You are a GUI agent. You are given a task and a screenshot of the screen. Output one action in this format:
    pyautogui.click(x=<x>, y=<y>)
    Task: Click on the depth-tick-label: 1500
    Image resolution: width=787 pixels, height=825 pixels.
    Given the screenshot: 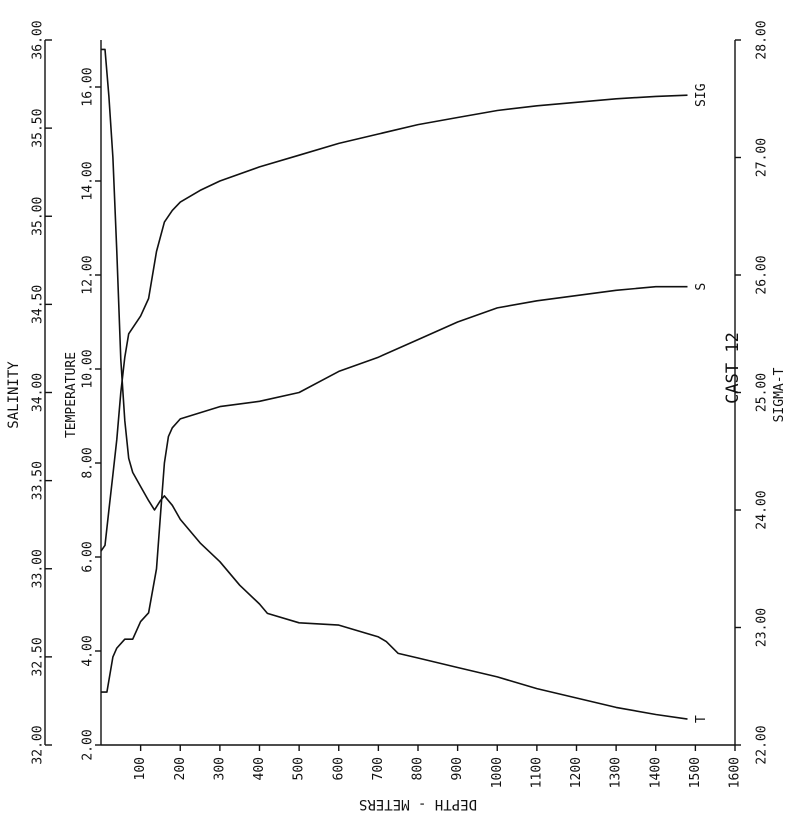 What is the action you would take?
    pyautogui.click(x=695, y=772)
    